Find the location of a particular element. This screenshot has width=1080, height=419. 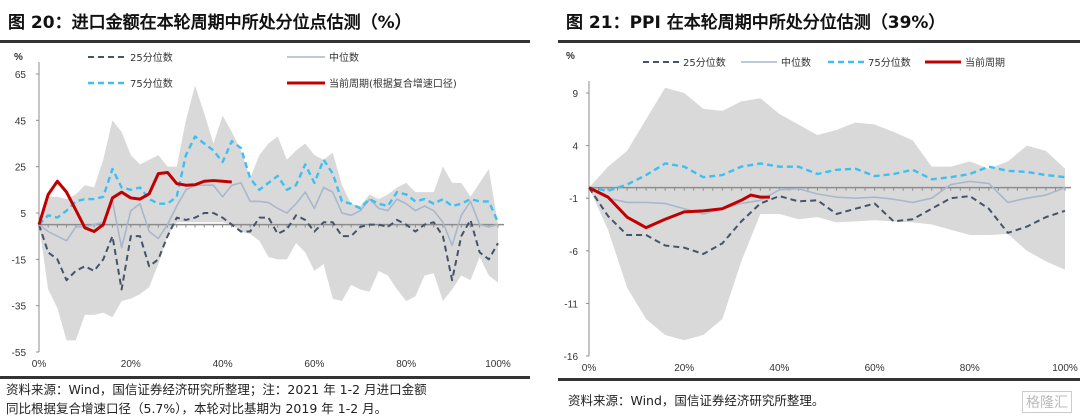

y-tick-label: 25 is located at coordinates (21, 168).